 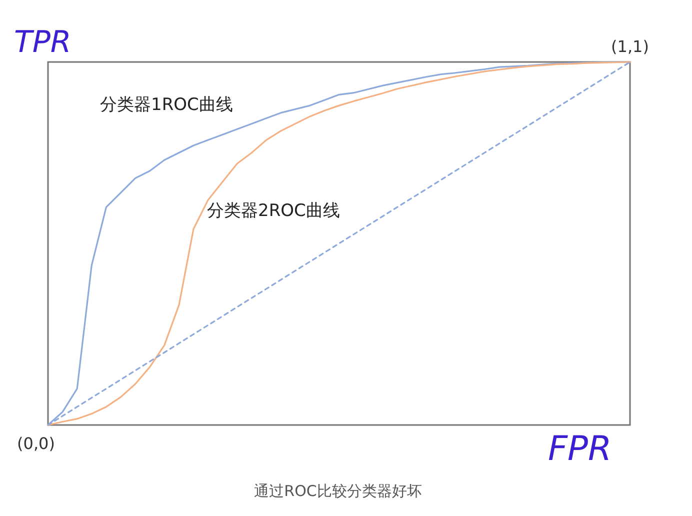 I want to click on x-axis-title: FPR, so click(x=580, y=449).